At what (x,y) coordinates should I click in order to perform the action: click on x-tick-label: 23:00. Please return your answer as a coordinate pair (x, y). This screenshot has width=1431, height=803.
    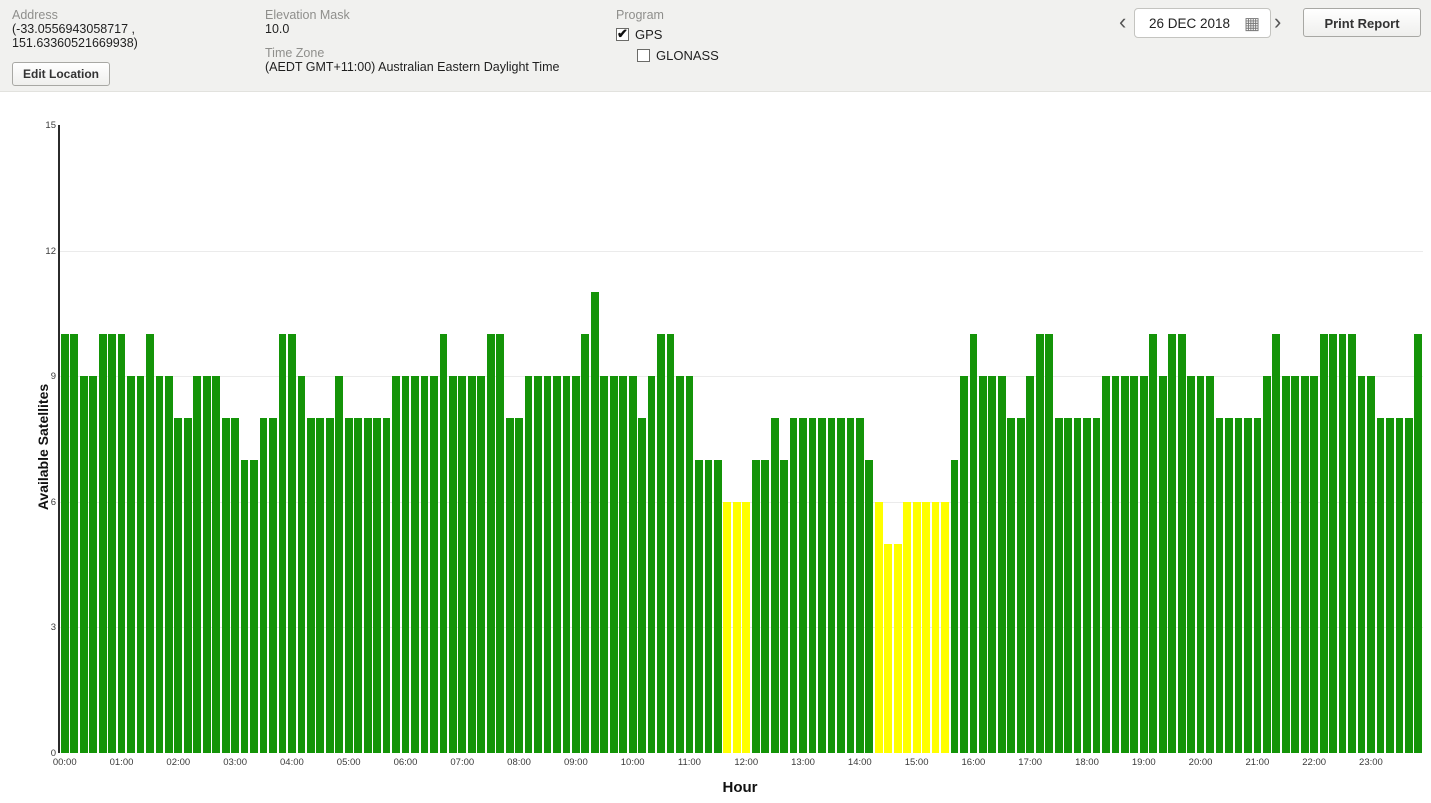
    Looking at the image, I should click on (1371, 762).